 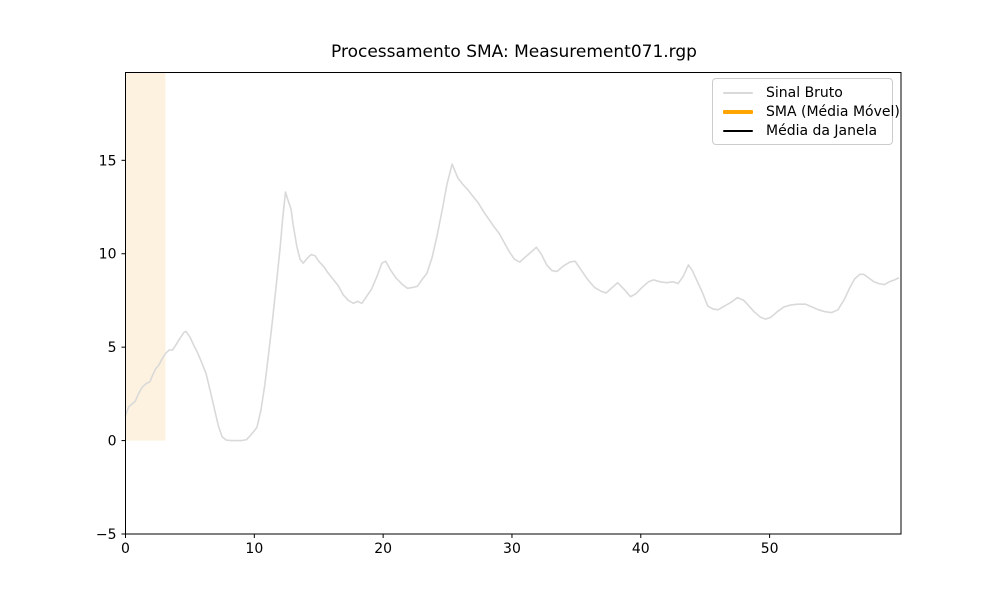 I want to click on sma-window-span, so click(x=145, y=256).